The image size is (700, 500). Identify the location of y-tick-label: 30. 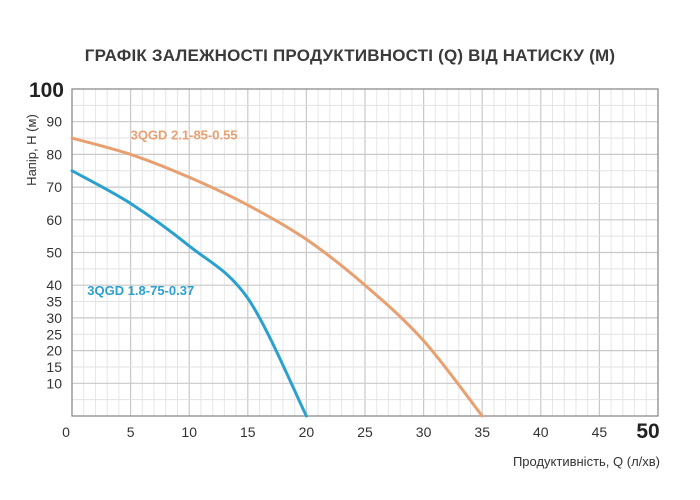
(54, 318).